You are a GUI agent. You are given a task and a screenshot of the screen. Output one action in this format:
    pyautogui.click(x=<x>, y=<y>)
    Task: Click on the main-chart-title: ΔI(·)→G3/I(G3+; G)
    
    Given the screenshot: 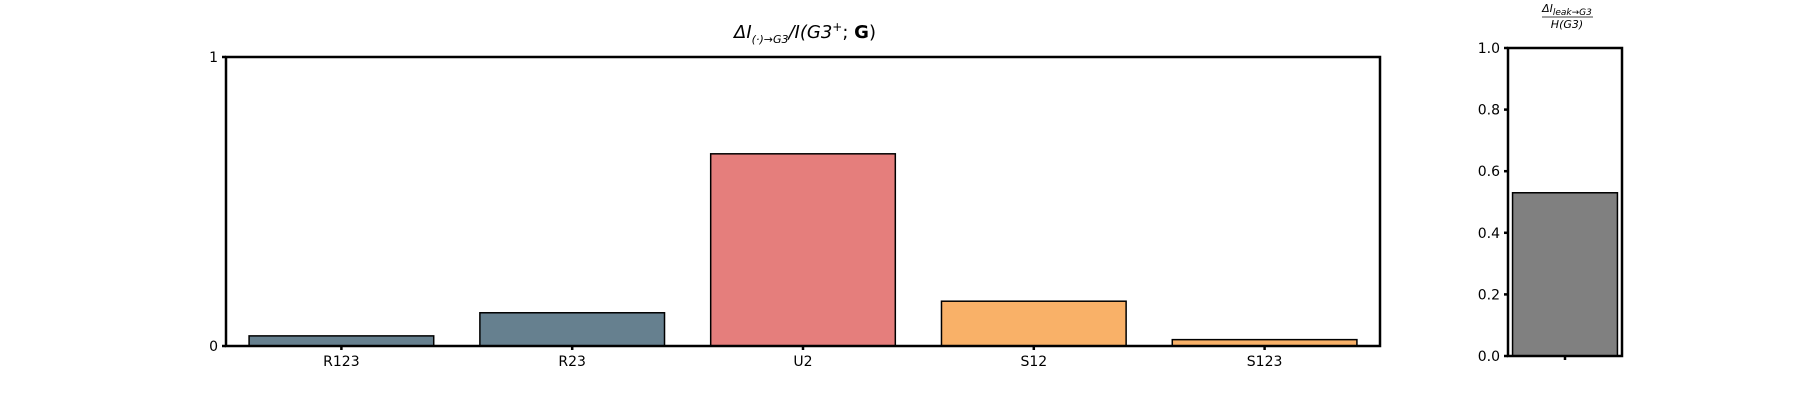 What is the action you would take?
    pyautogui.click(x=804, y=33)
    